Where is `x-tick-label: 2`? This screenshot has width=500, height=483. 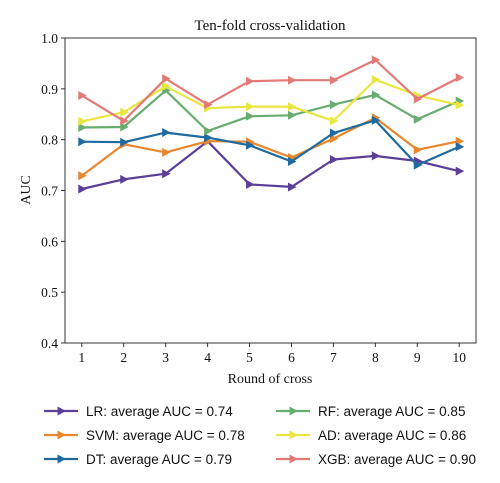
x-tick-label: 2 is located at coordinates (123, 357).